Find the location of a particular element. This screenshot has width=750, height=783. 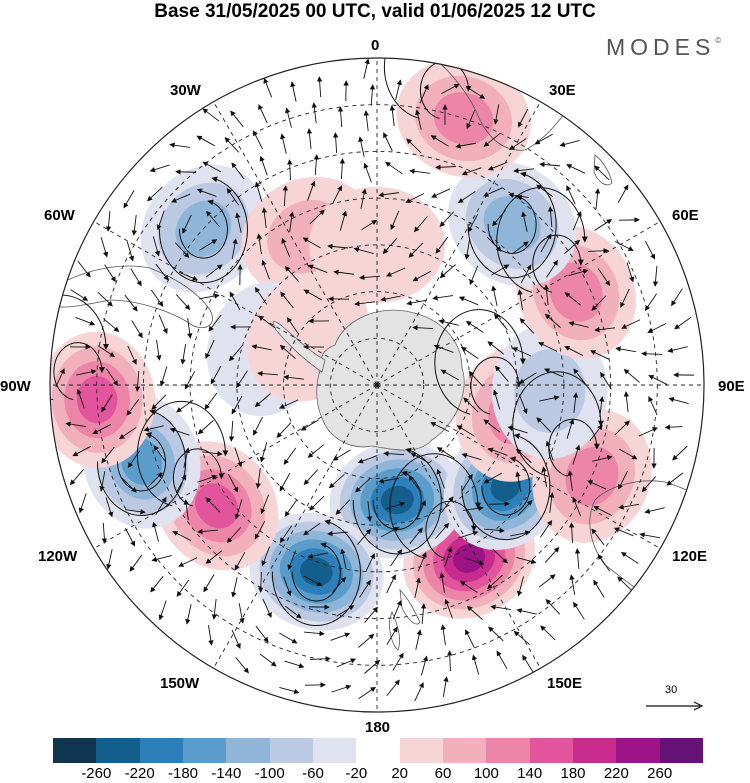

label-lon-60w: 60W is located at coordinates (59, 215).